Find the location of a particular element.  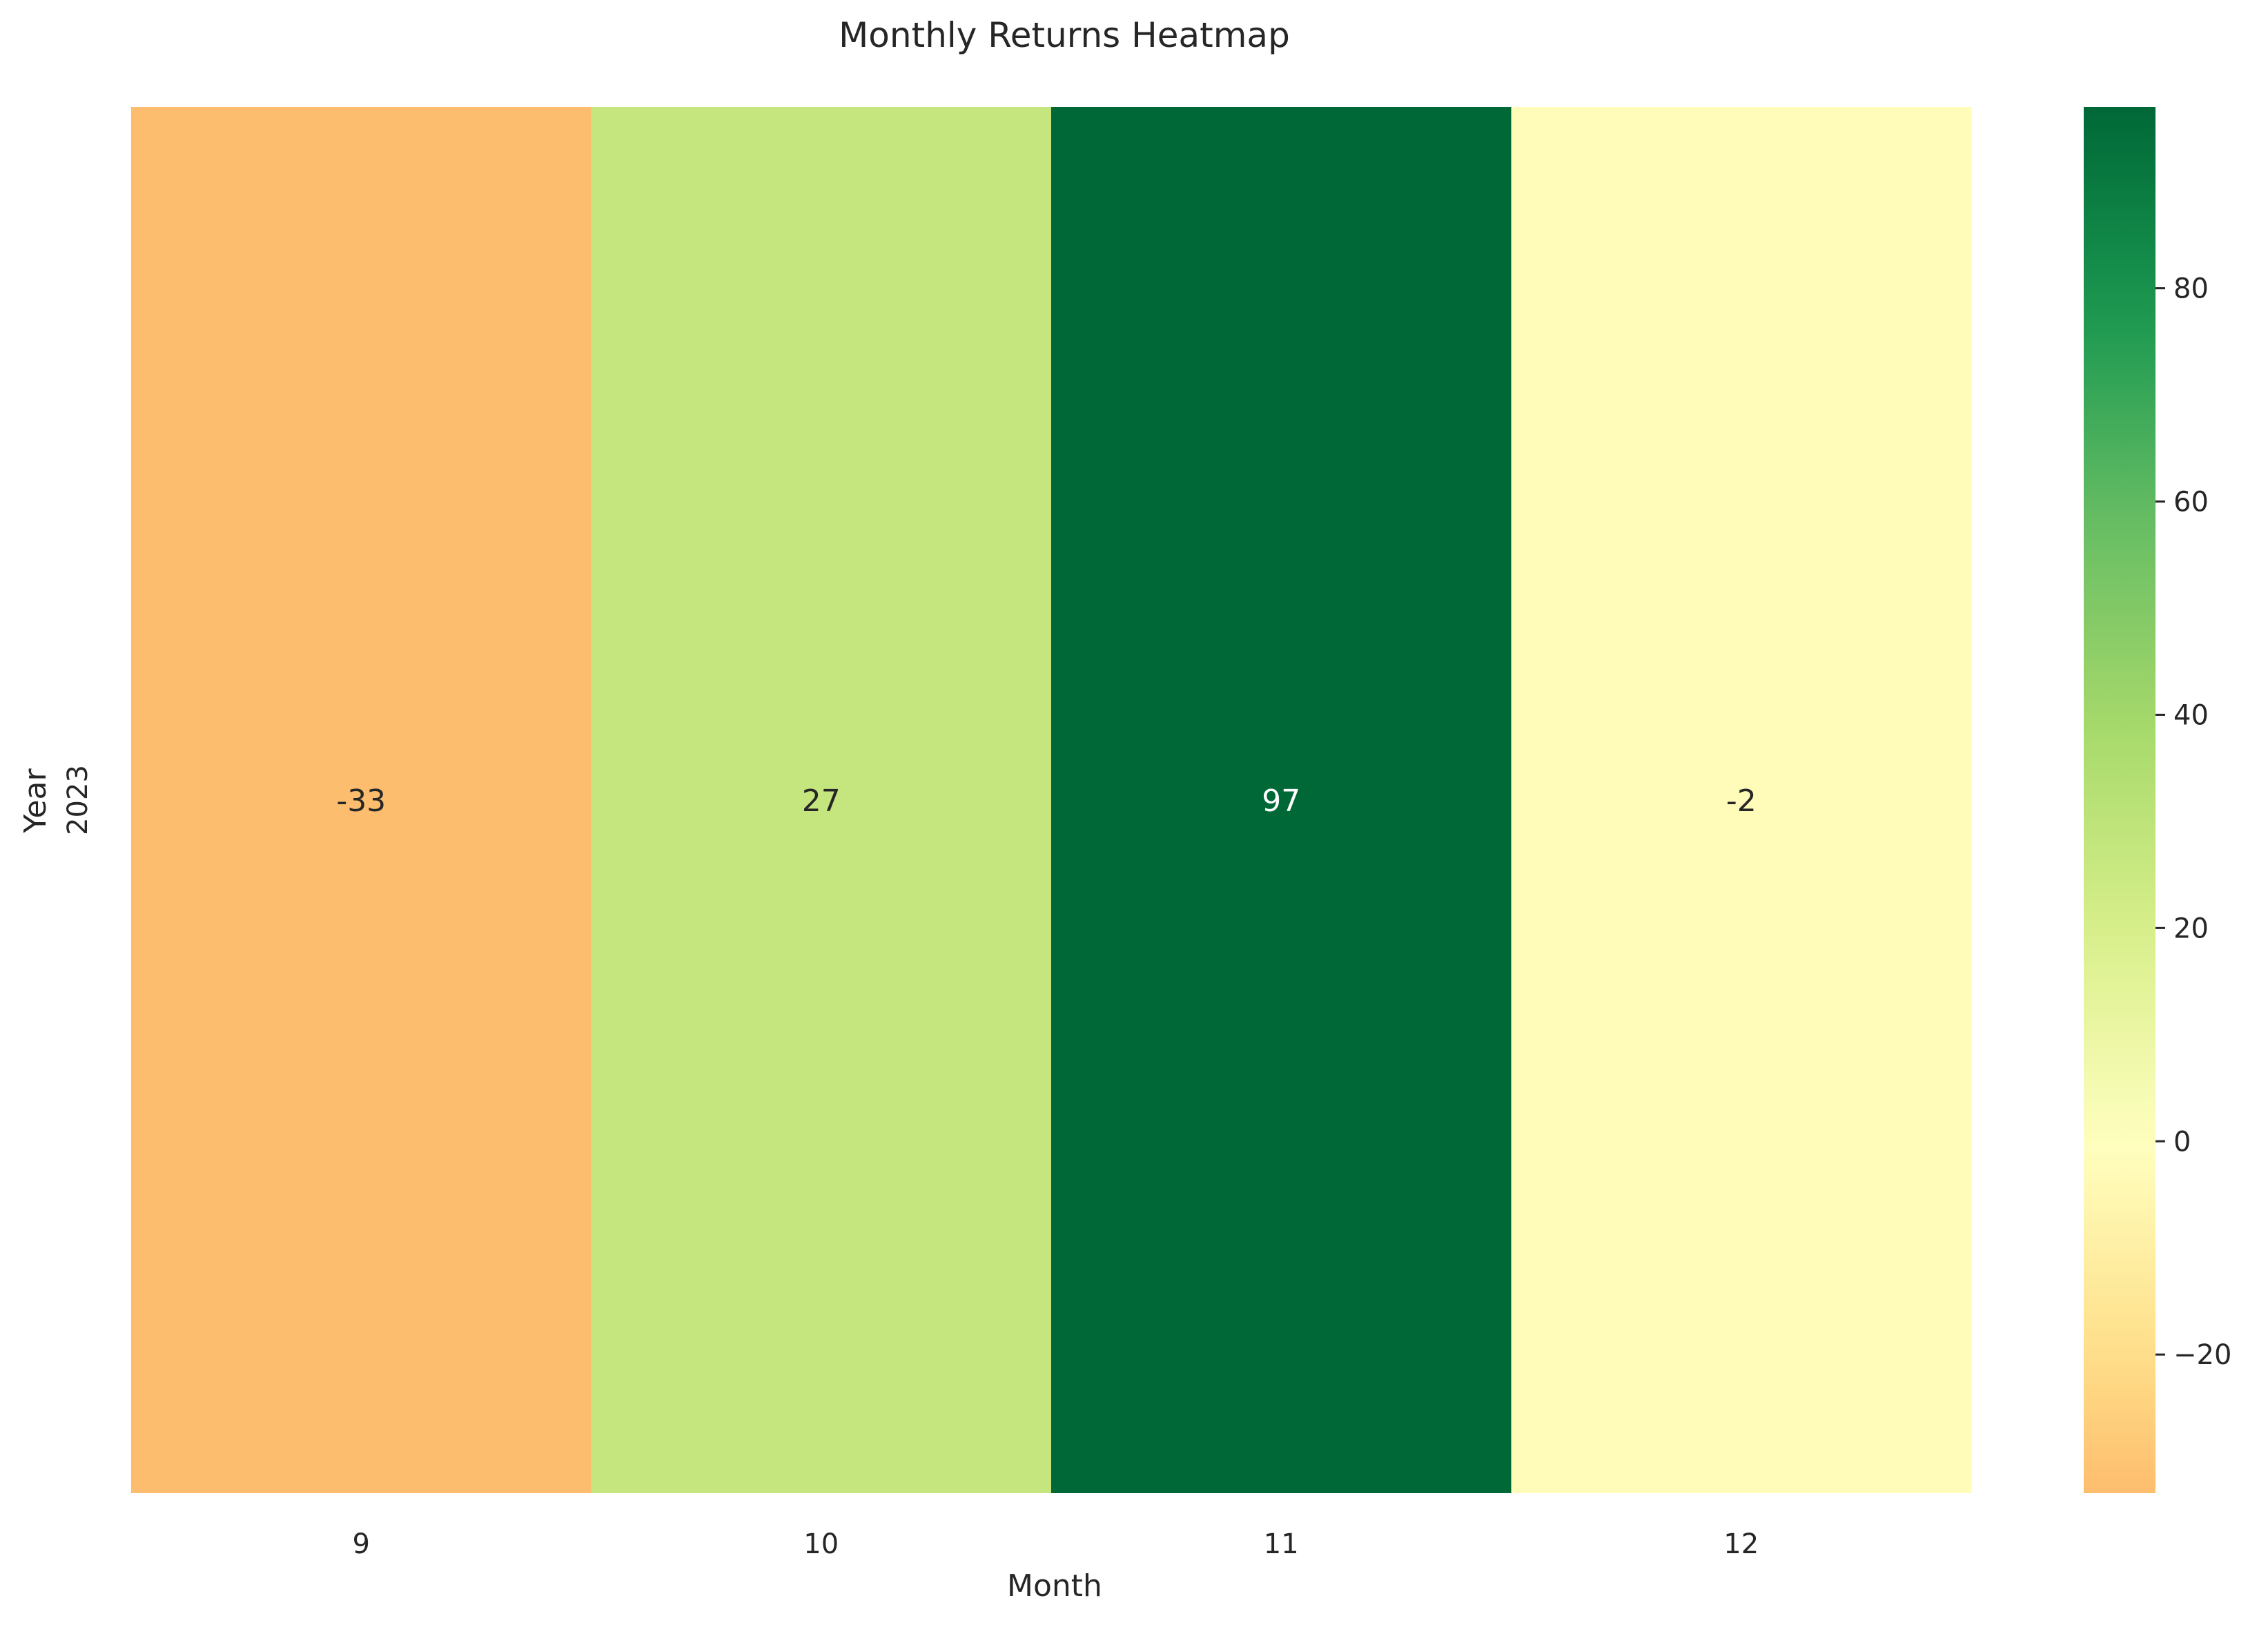

heatmap-cell-labels: -33 27 97 -2 is located at coordinates (1046, 801).